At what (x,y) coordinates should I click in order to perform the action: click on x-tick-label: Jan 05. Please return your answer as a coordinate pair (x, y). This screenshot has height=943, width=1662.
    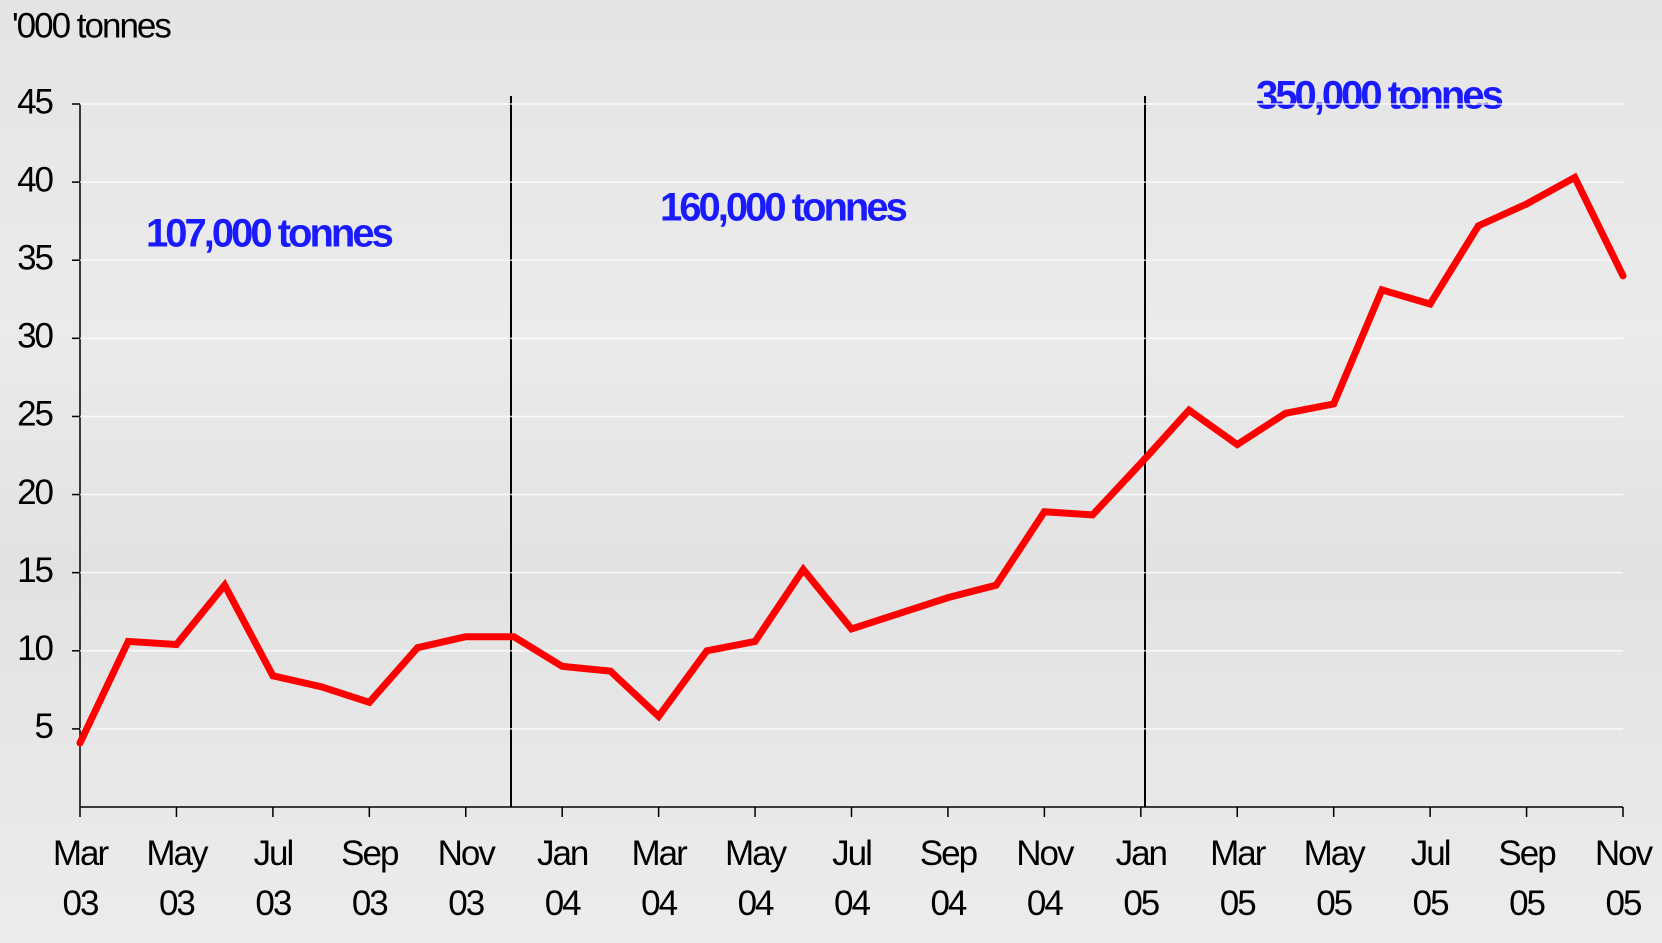
    Looking at the image, I should click on (1141, 878).